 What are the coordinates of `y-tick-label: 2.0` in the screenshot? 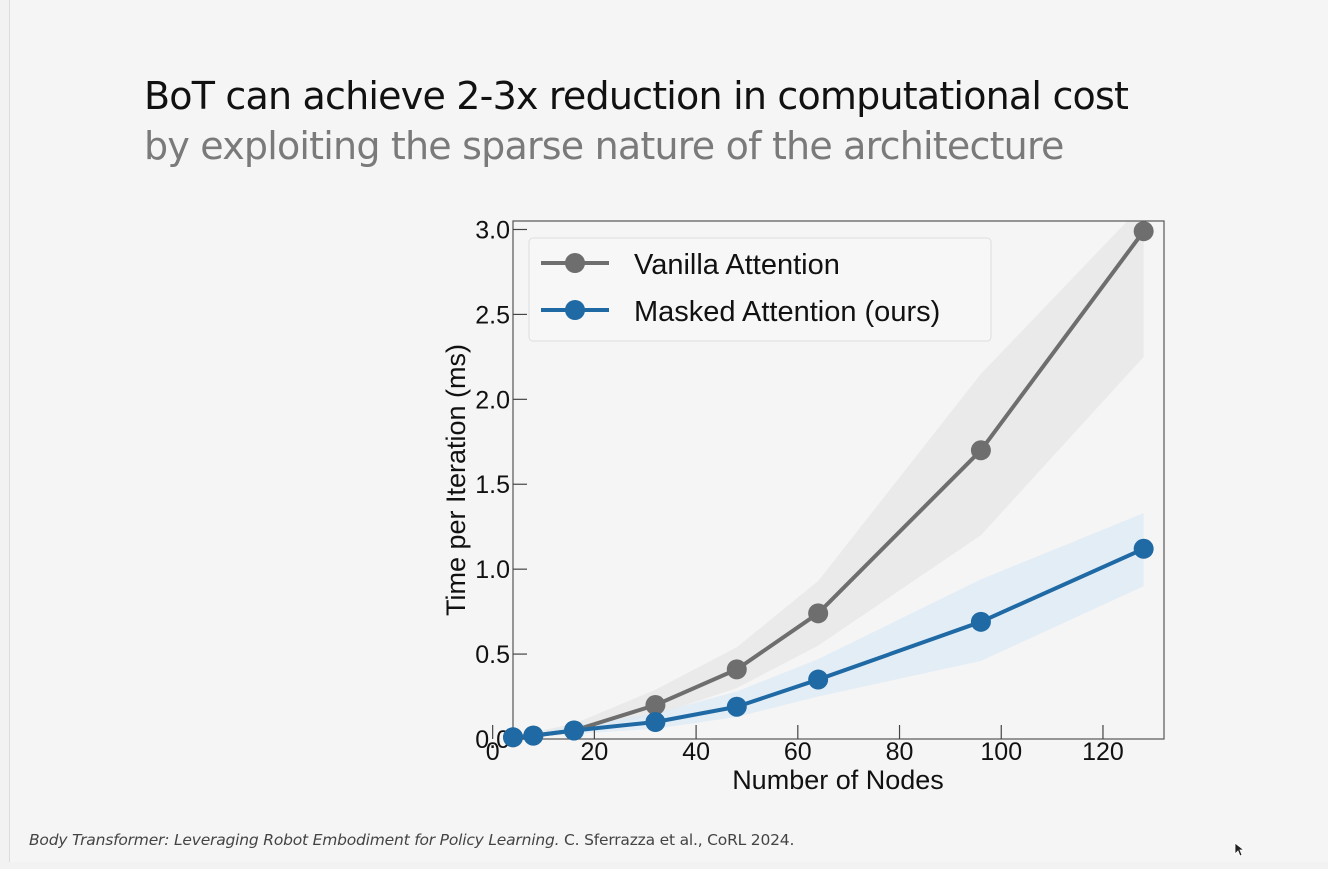 It's located at (492, 400).